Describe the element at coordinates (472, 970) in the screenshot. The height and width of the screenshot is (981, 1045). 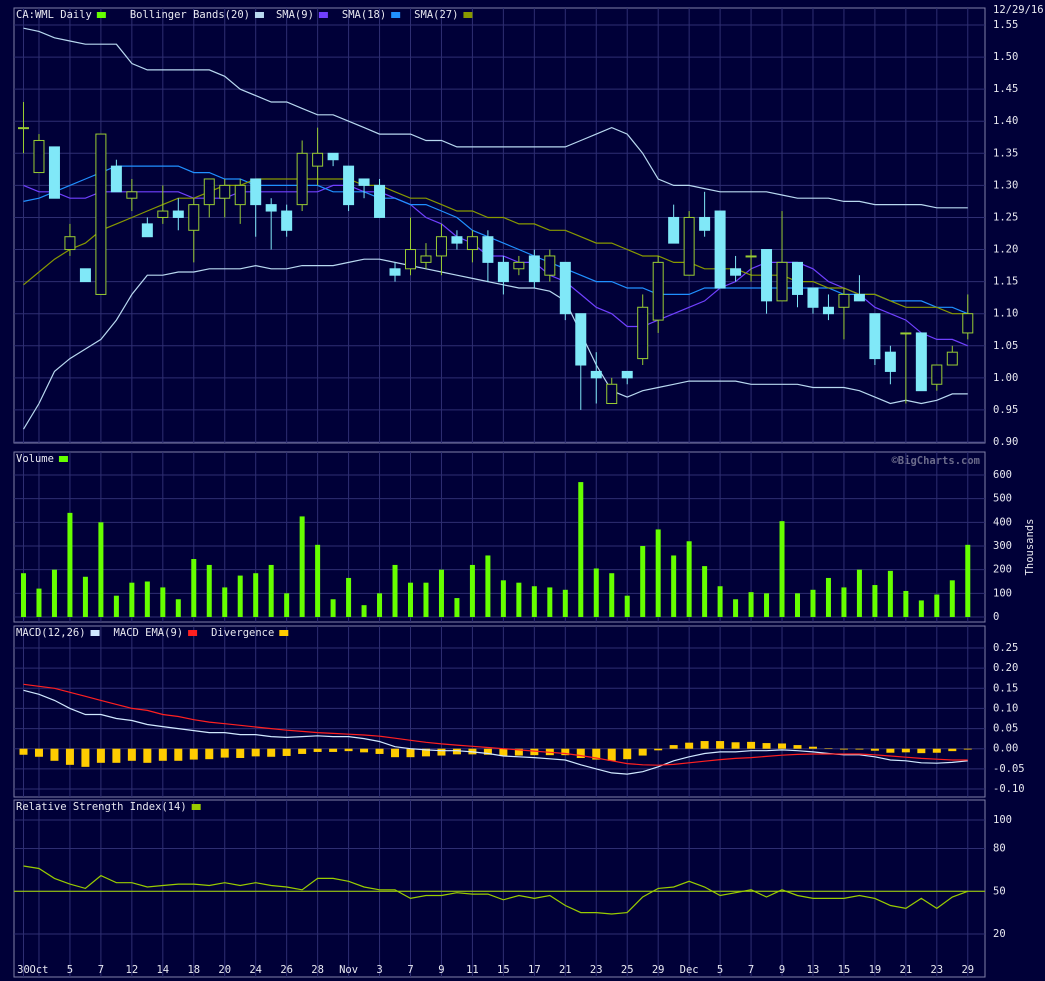
I see `x-tick-label: 11` at that location.